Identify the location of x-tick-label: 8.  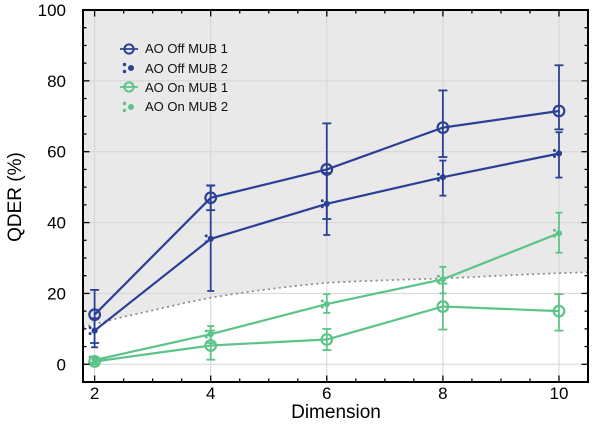
(442, 393).